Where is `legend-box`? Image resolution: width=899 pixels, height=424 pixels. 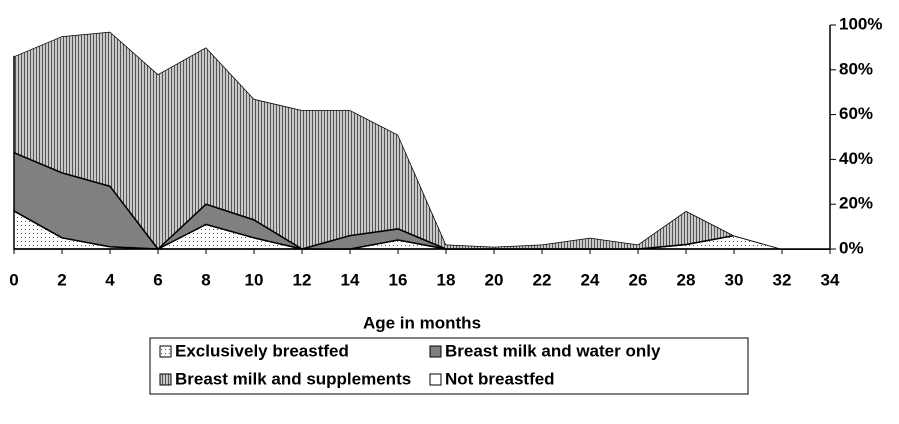 legend-box is located at coordinates (449, 366).